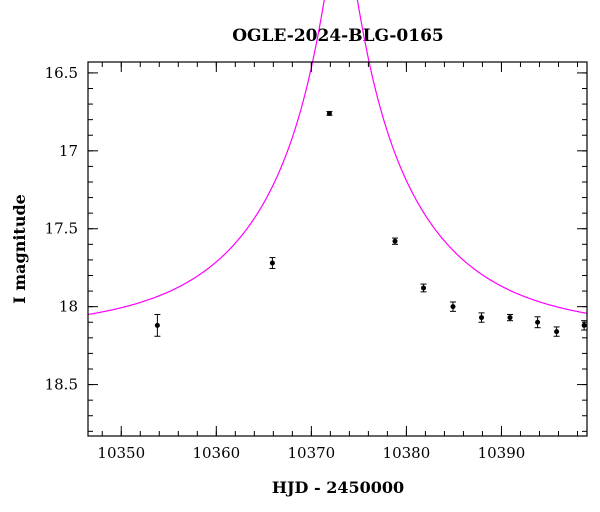 This screenshot has height=512, width=600. Describe the element at coordinates (68, 151) in the screenshot. I see `y-tick-label: 17` at that location.